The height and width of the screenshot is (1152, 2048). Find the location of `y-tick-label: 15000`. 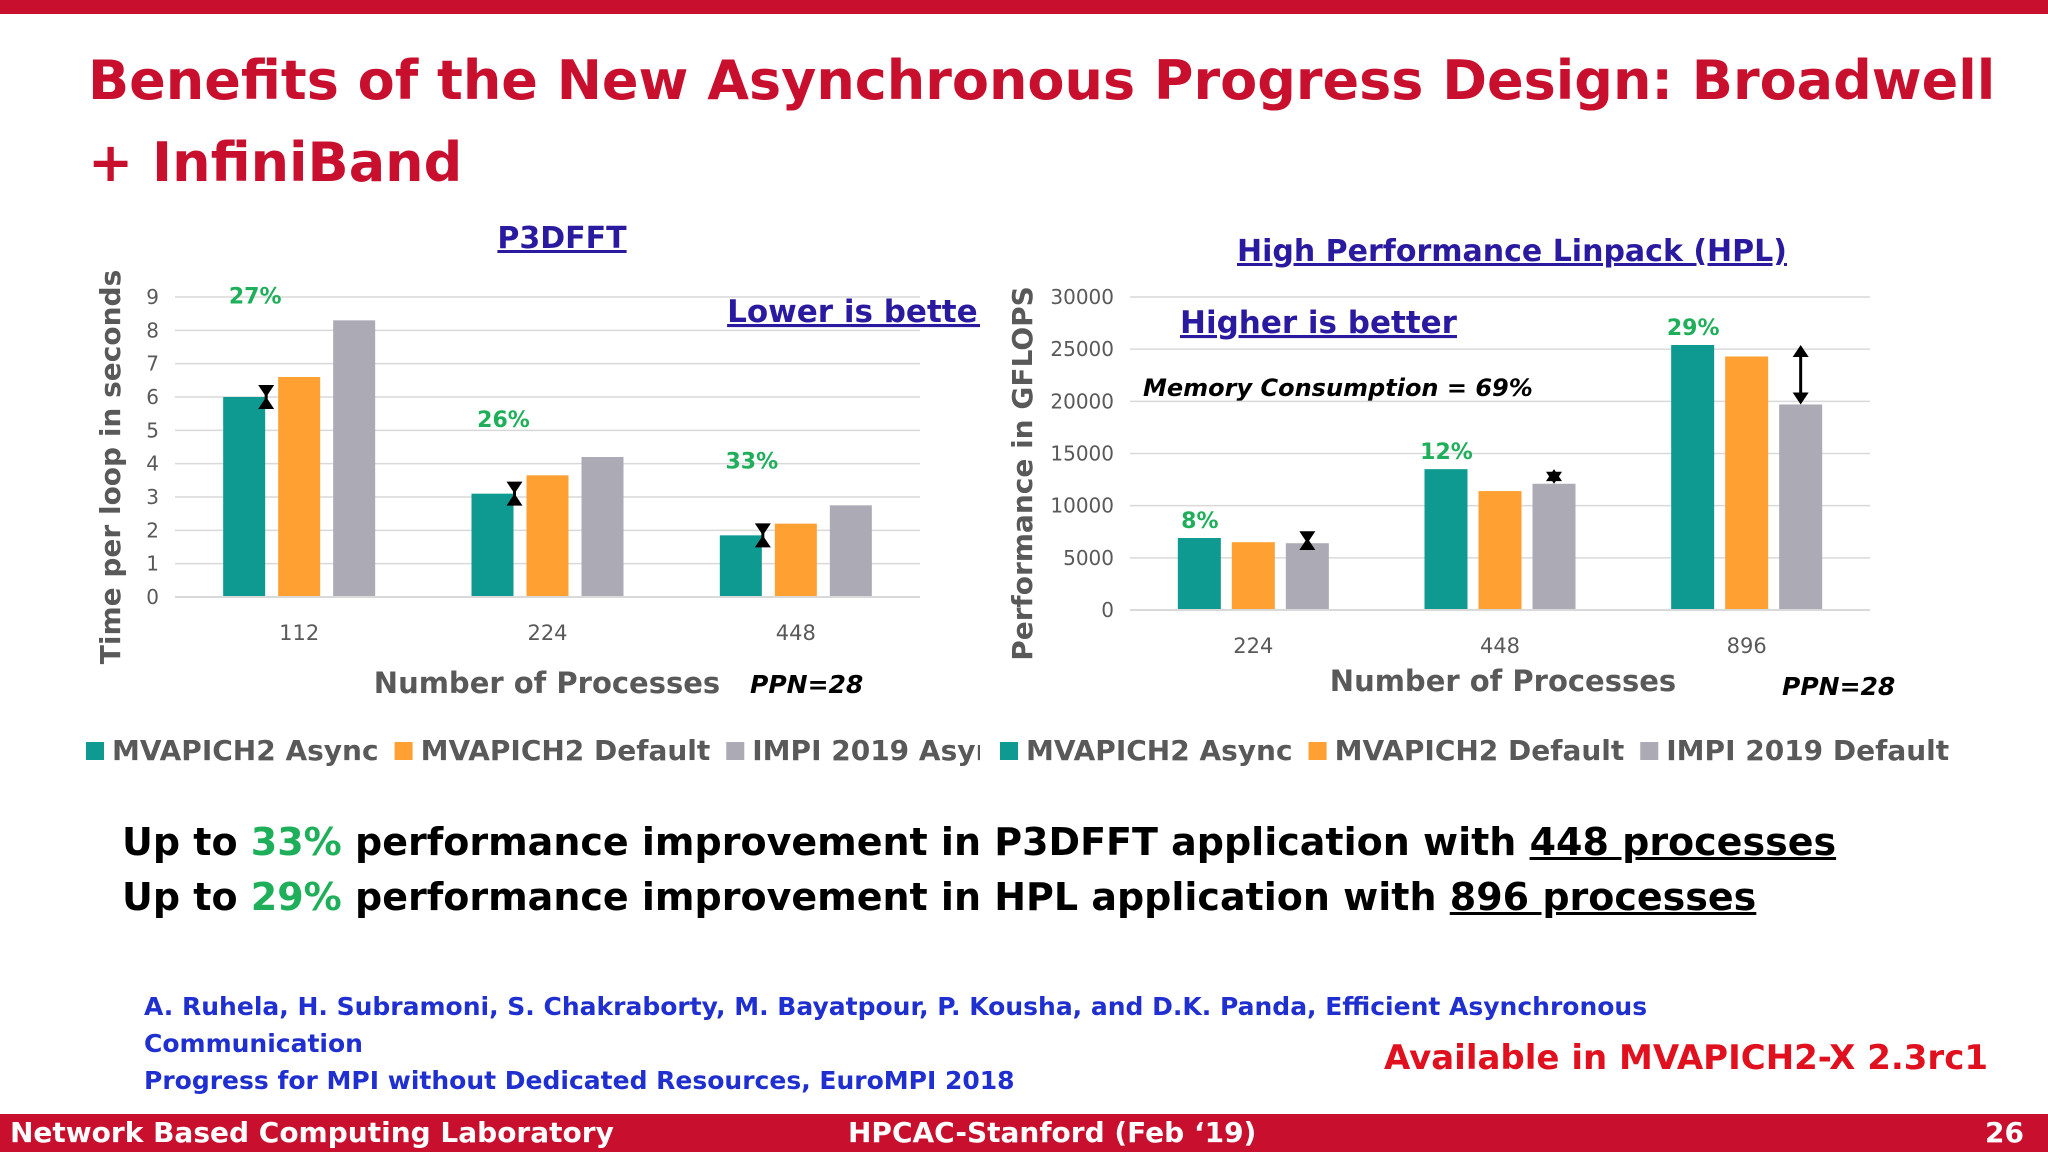

y-tick-label: 15000 is located at coordinates (1082, 454).